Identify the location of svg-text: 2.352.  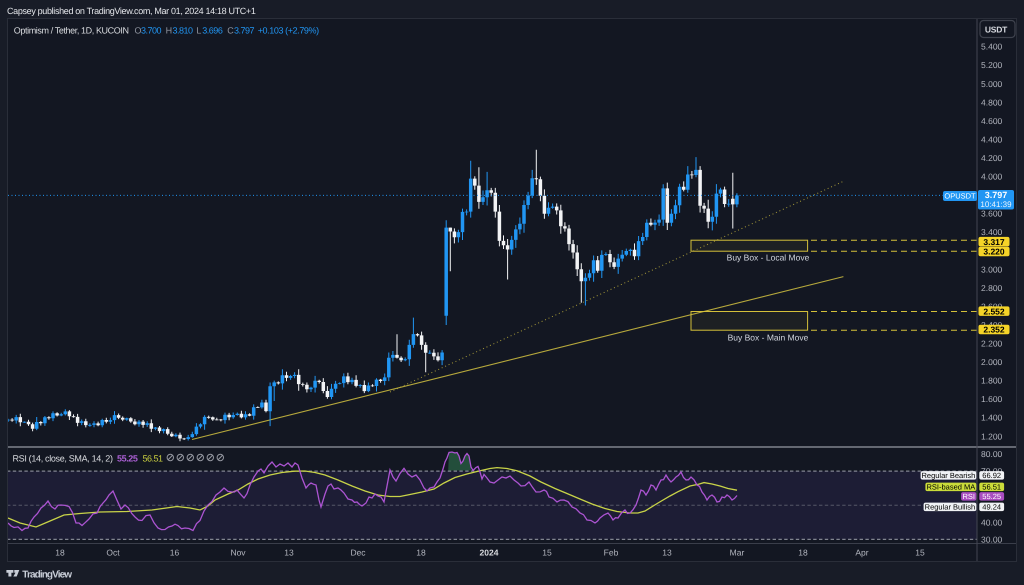
(994, 330).